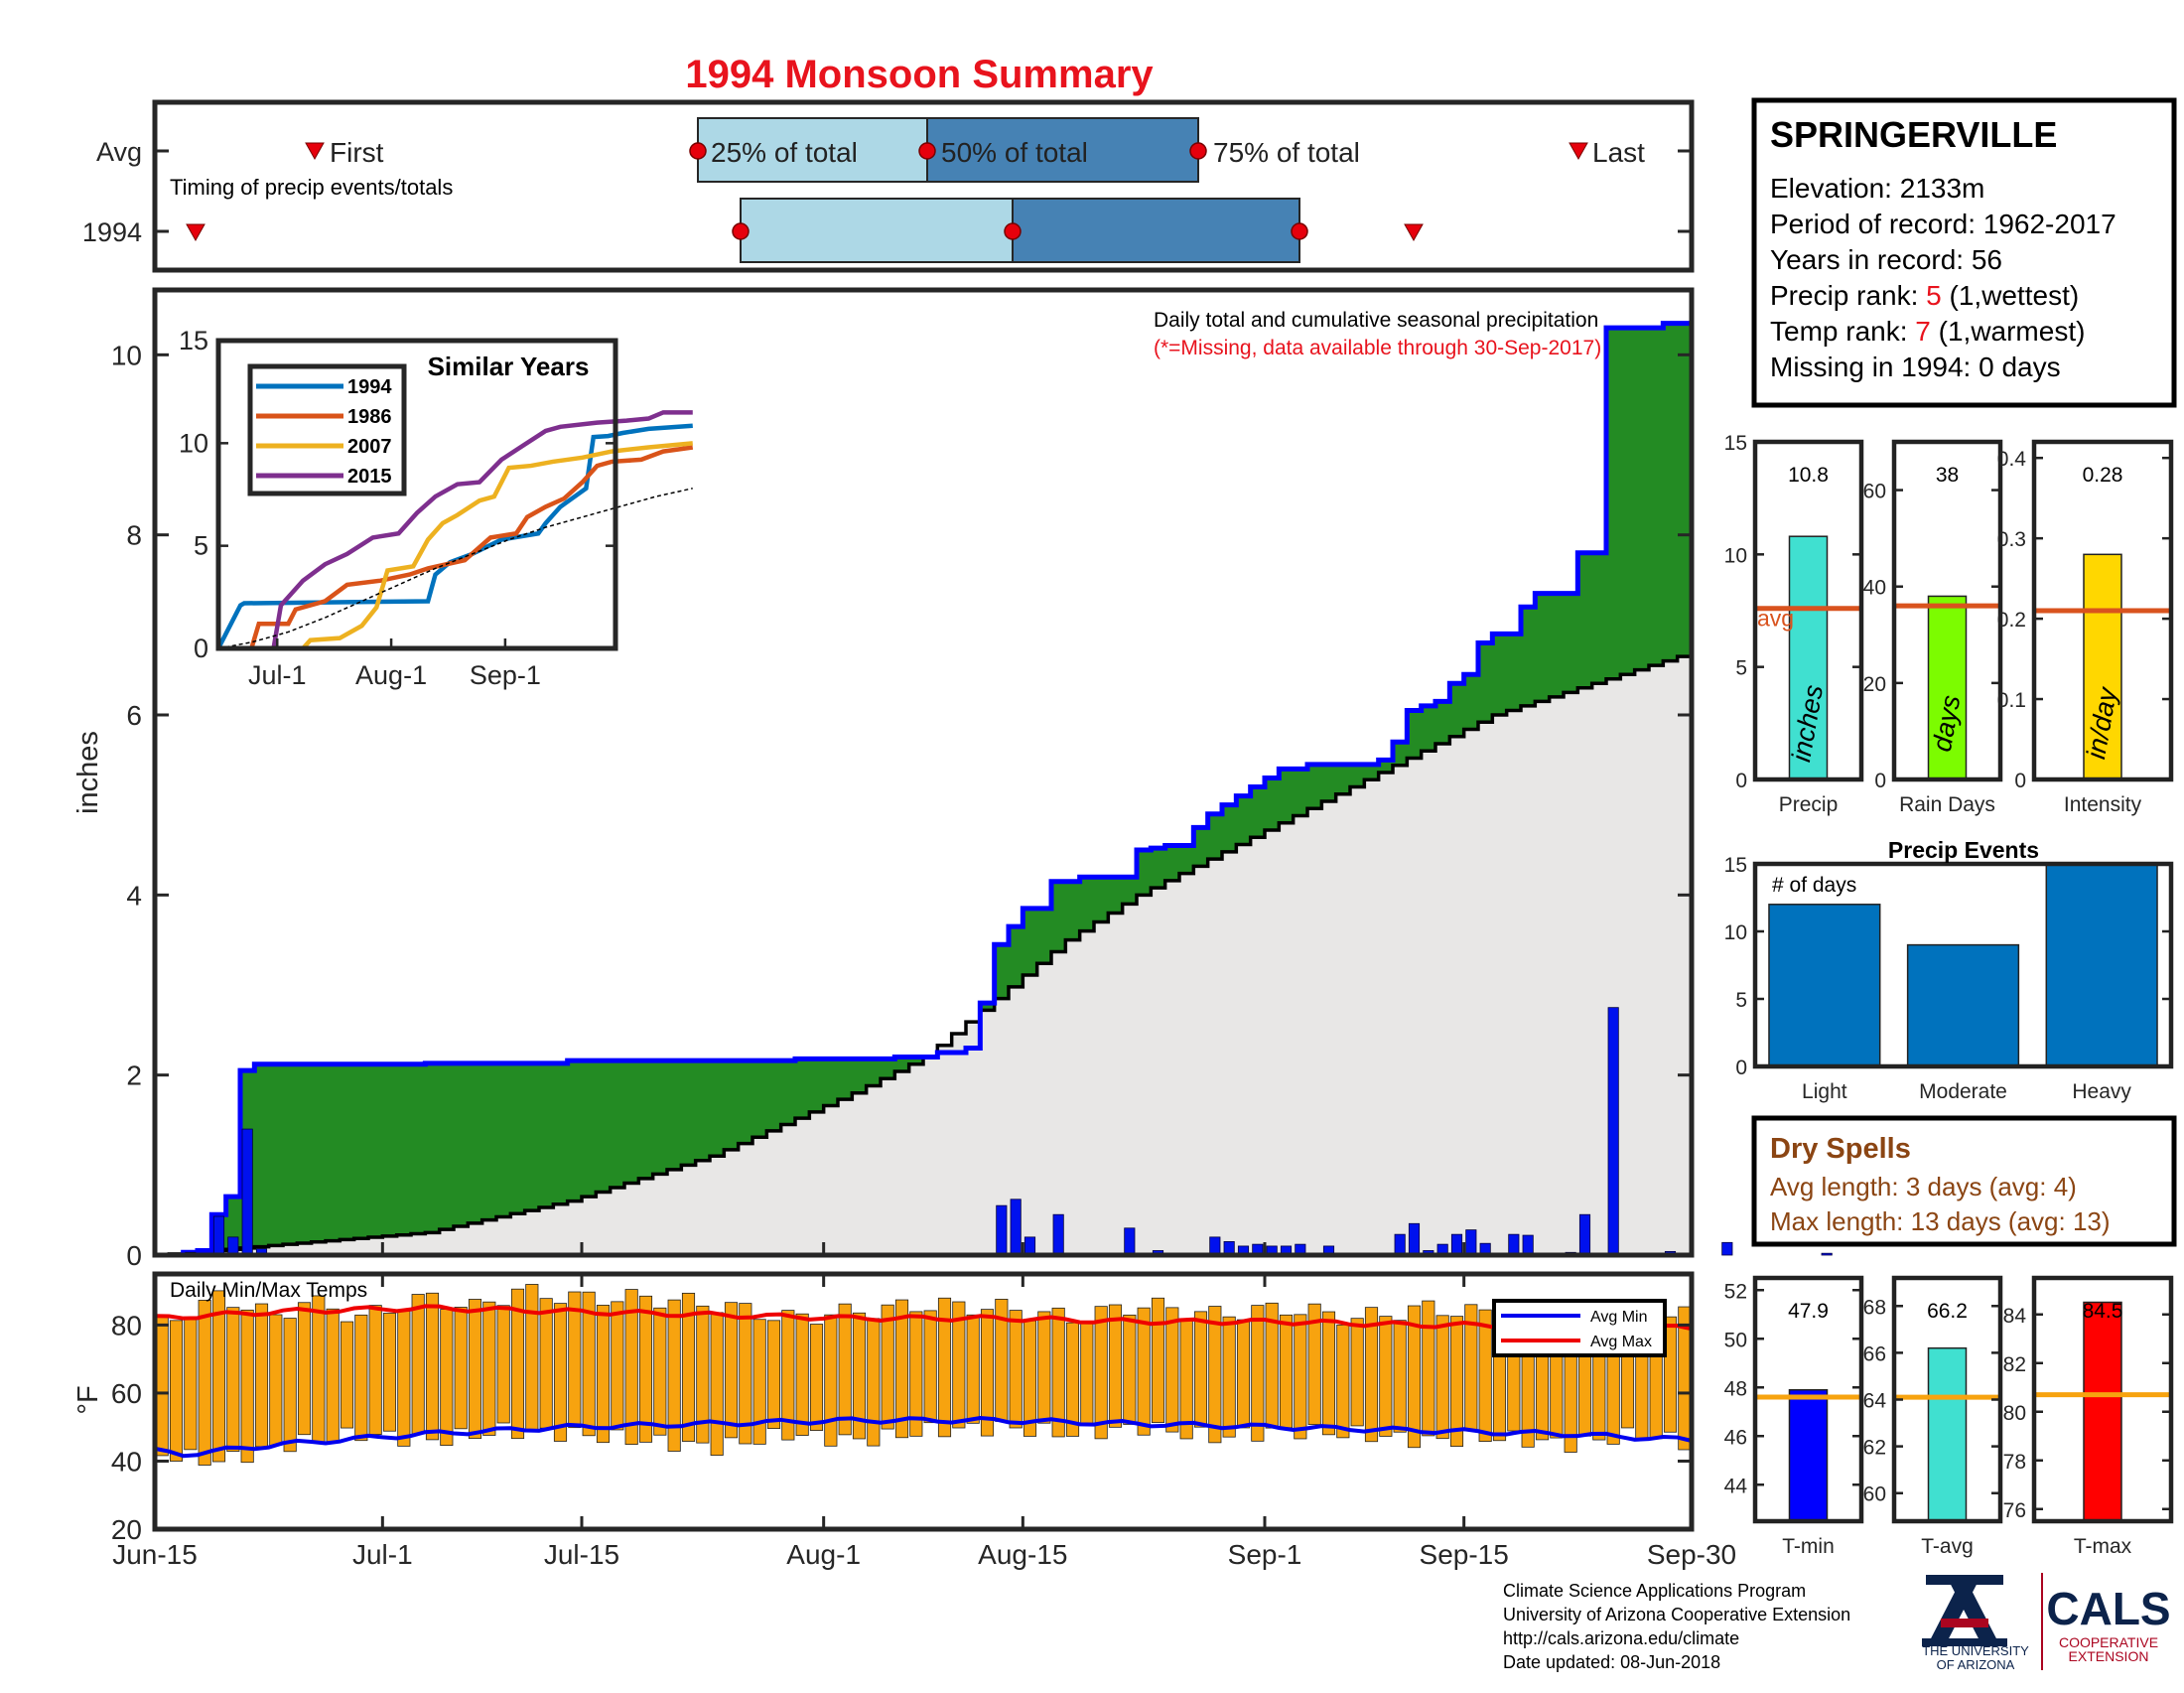  I want to click on panel-precip-events: Light Moderate Heavy 0 5 10 15 # of days, so click(1949, 978).